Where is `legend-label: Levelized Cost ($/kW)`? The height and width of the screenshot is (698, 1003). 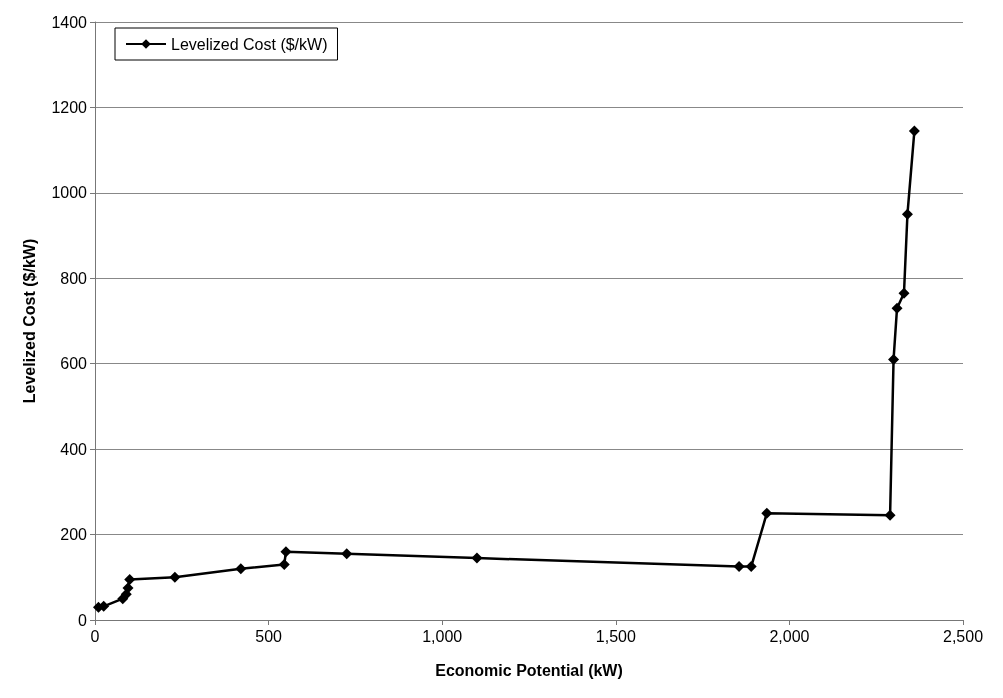
legend-label: Levelized Cost ($/kW) is located at coordinates (249, 44).